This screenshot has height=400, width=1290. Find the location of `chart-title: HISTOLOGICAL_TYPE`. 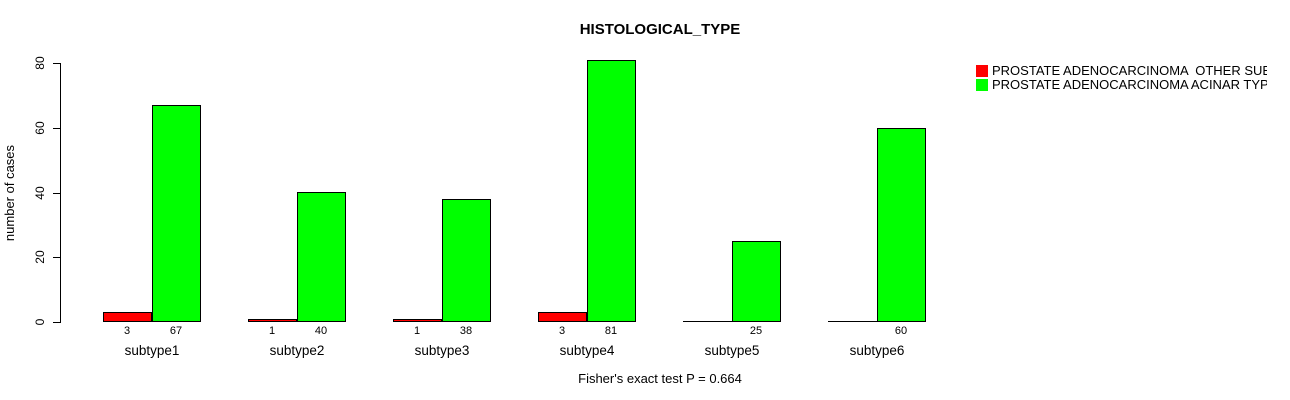

chart-title: HISTOLOGICAL_TYPE is located at coordinates (660, 29).